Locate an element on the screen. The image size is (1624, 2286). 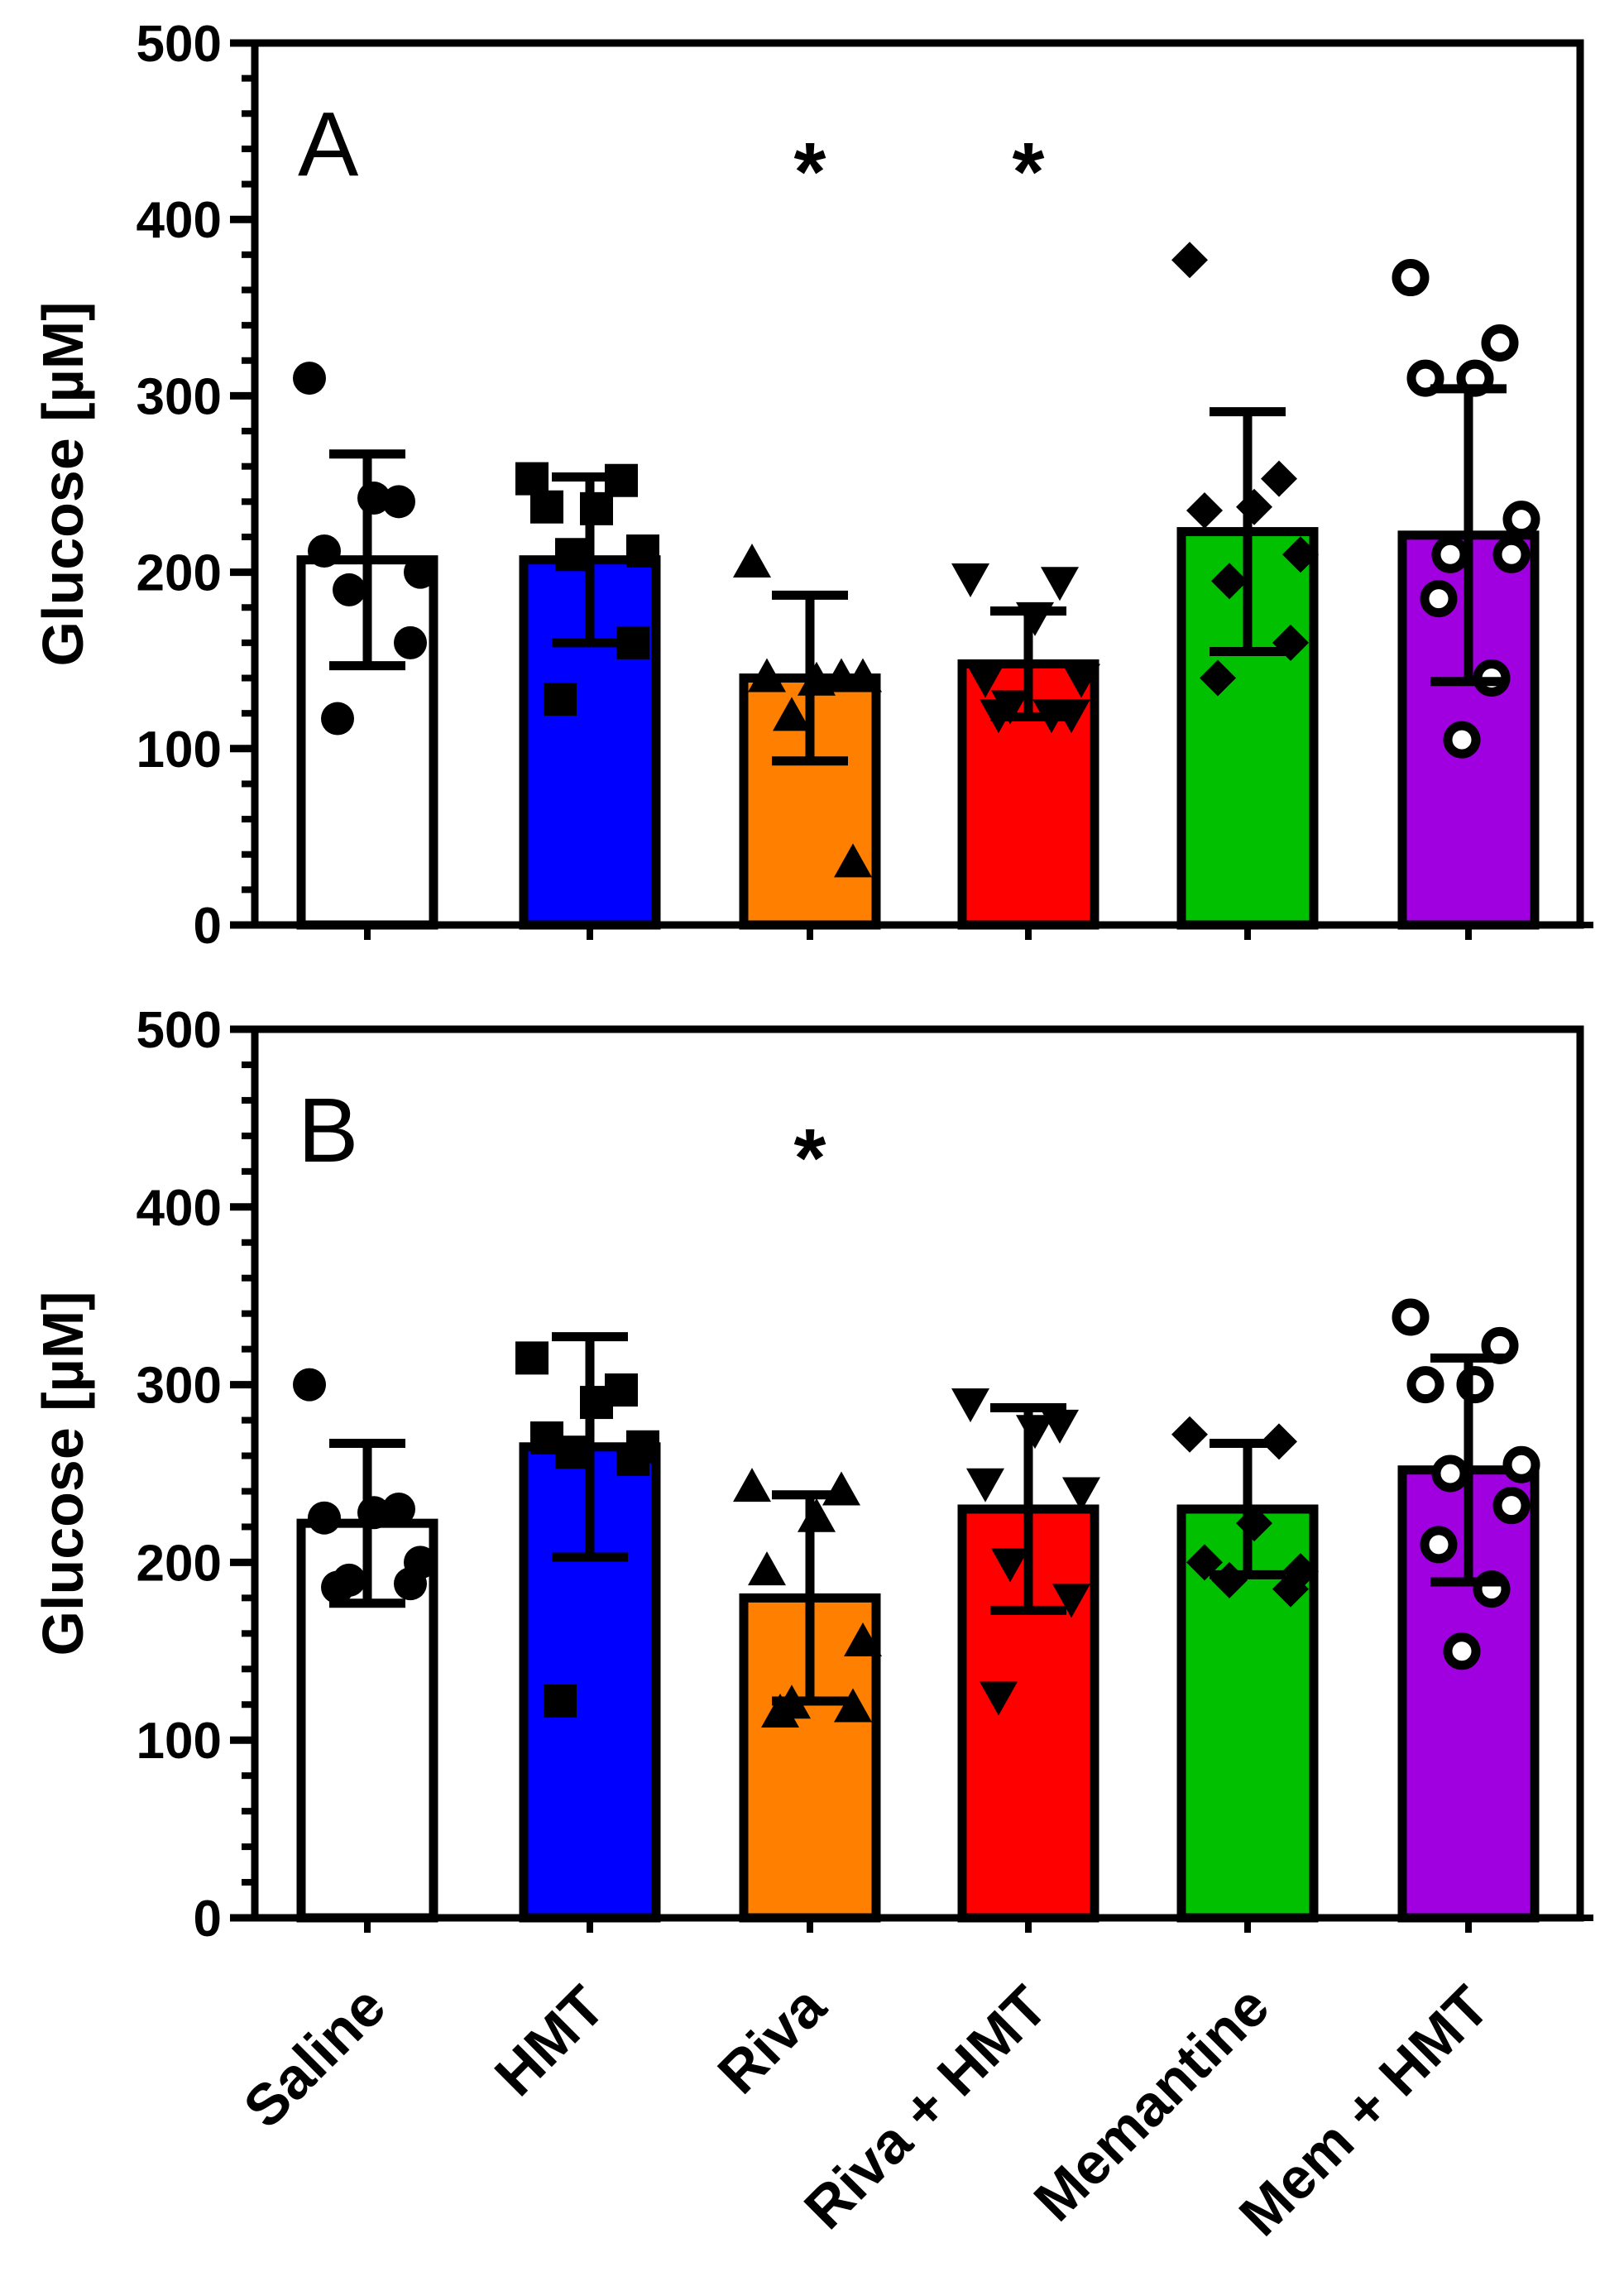
x-category-label: Riva is located at coordinates (772, 2039).